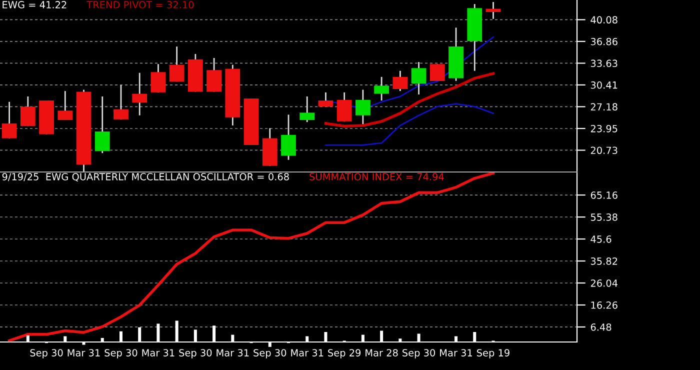 The image size is (700, 370). What do you see at coordinates (344, 353) in the screenshot?
I see `x-tick-label: Sep 29` at bounding box center [344, 353].